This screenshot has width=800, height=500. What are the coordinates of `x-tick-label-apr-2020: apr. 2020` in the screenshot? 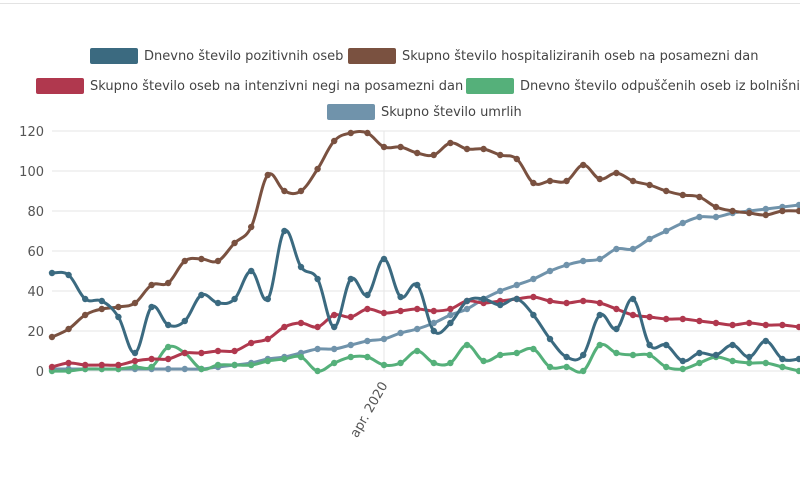 It's located at (370, 410).